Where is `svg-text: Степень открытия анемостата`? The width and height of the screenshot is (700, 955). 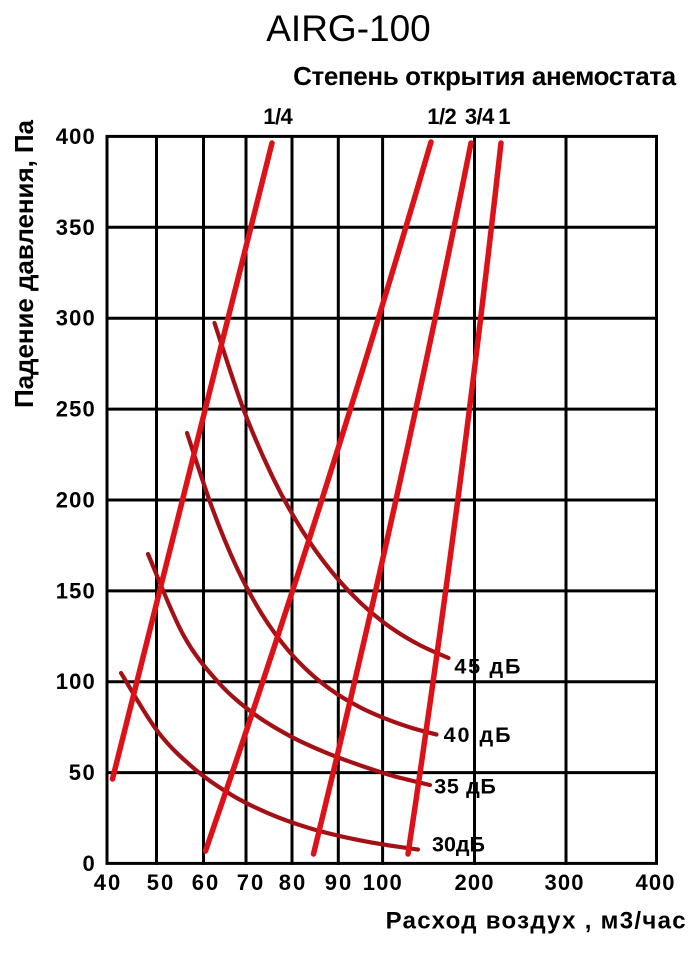
svg-text: Степень открытия анемостата is located at coordinates (485, 76).